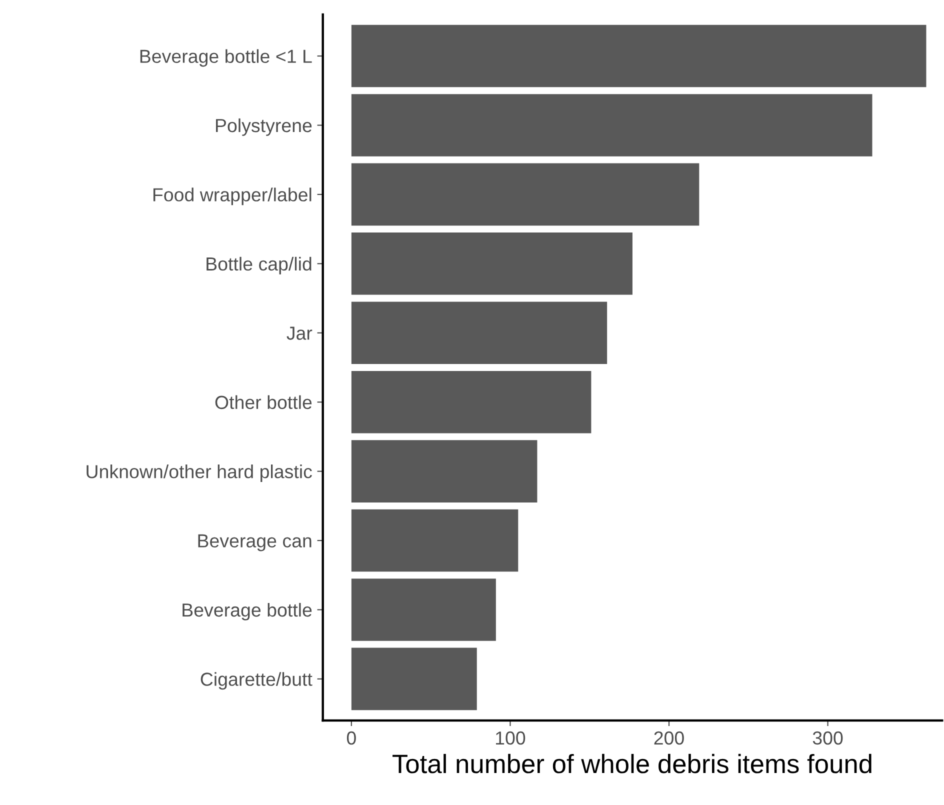  What do you see at coordinates (827, 738) in the screenshot?
I see `x-tick-label: 300` at bounding box center [827, 738].